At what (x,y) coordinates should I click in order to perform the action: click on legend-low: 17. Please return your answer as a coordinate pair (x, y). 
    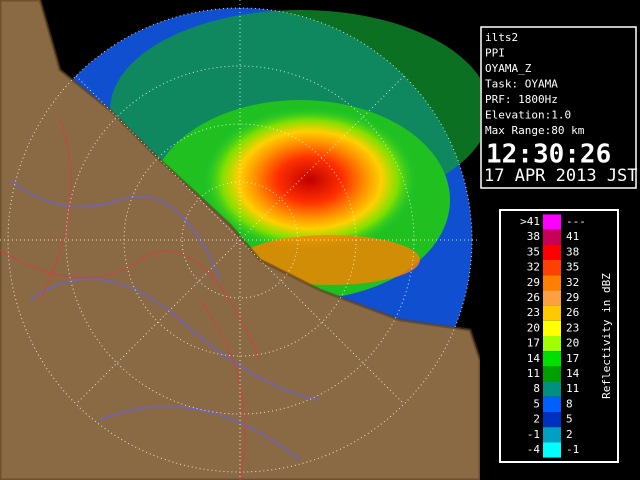
    Looking at the image, I should click on (533, 343).